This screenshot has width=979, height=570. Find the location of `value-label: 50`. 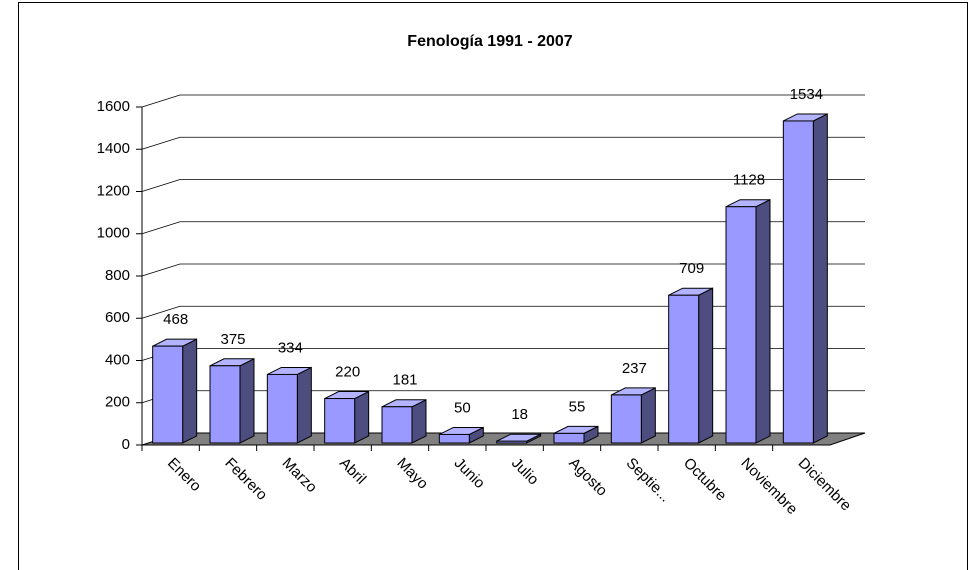

value-label: 50 is located at coordinates (462, 407).